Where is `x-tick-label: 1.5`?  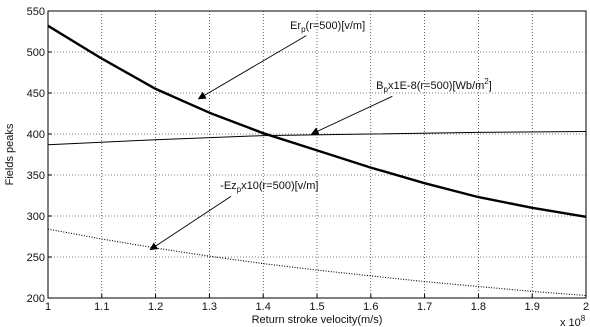
x-tick-label: 1.5 is located at coordinates (316, 307).